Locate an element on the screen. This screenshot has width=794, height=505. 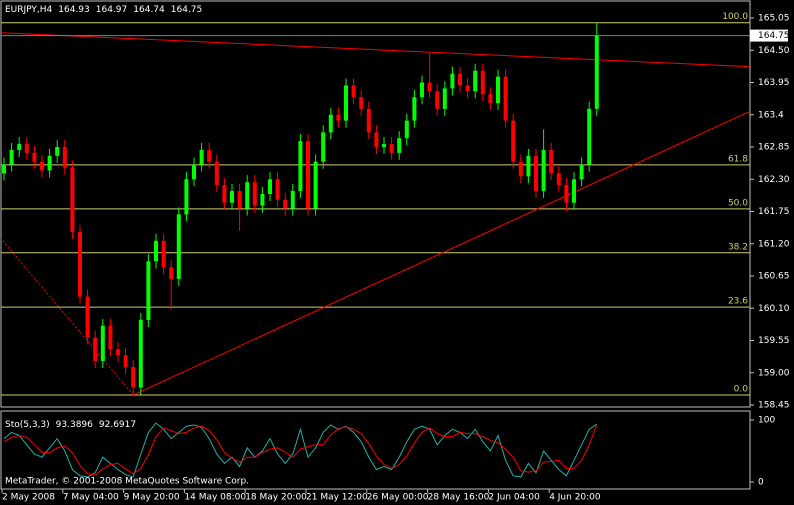
y-tick-label: 158.45 is located at coordinates (774, 406).